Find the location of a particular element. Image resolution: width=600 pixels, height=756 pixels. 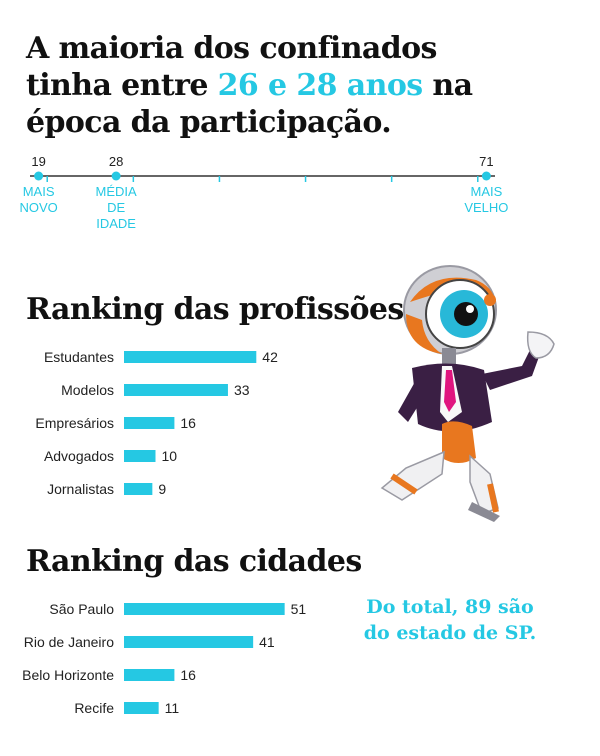

bar-category-label: Belo Horizonte is located at coordinates (68, 675).